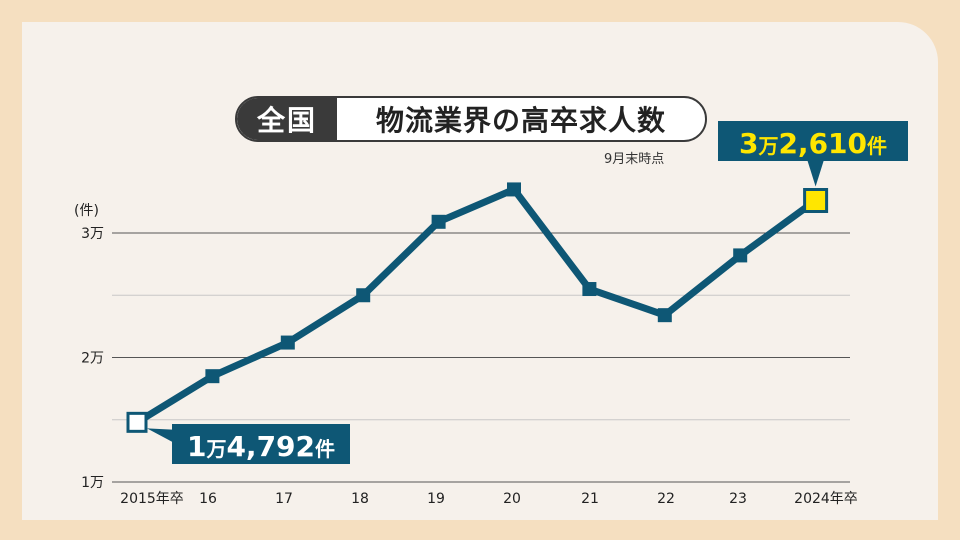 The height and width of the screenshot is (540, 960). Describe the element at coordinates (261, 446) in the screenshot. I see `callout-first-text: 1万4,792件` at that location.